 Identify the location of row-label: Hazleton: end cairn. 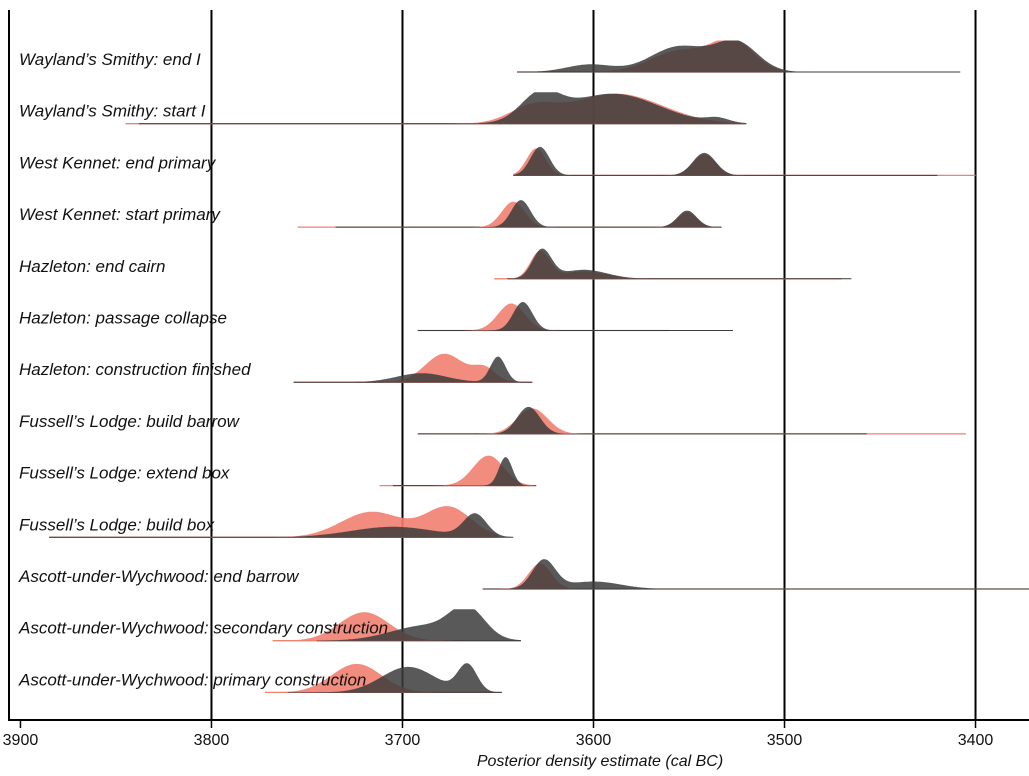
(92, 266).